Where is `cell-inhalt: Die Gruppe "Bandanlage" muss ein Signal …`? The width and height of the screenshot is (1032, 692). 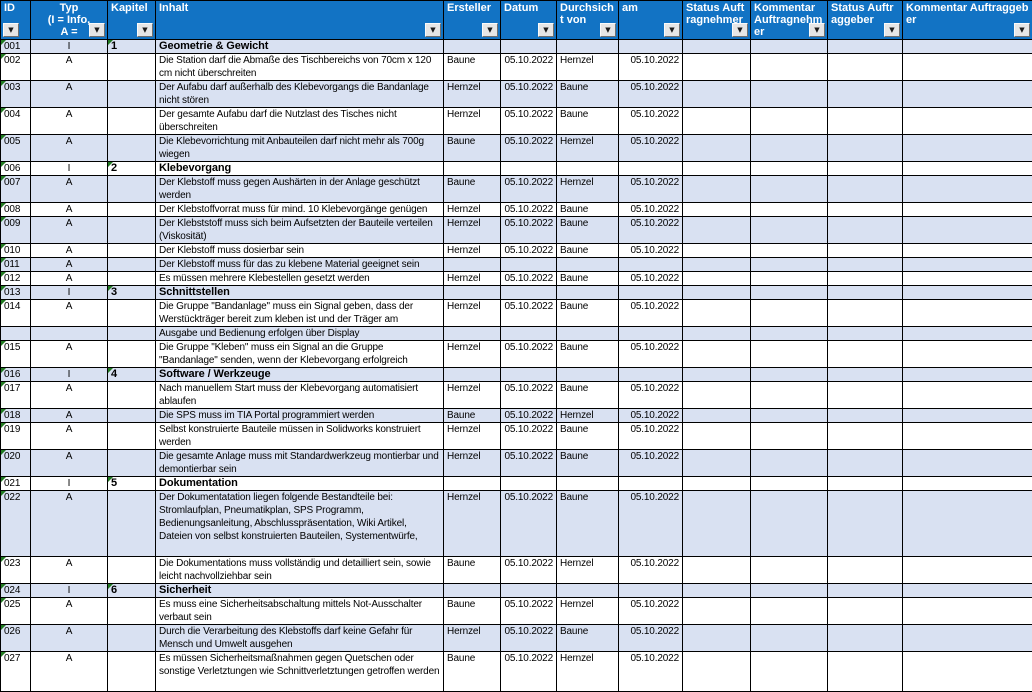
cell-inhalt: Die Gruppe "Bandanlage" muss ein Signal … is located at coordinates (300, 313).